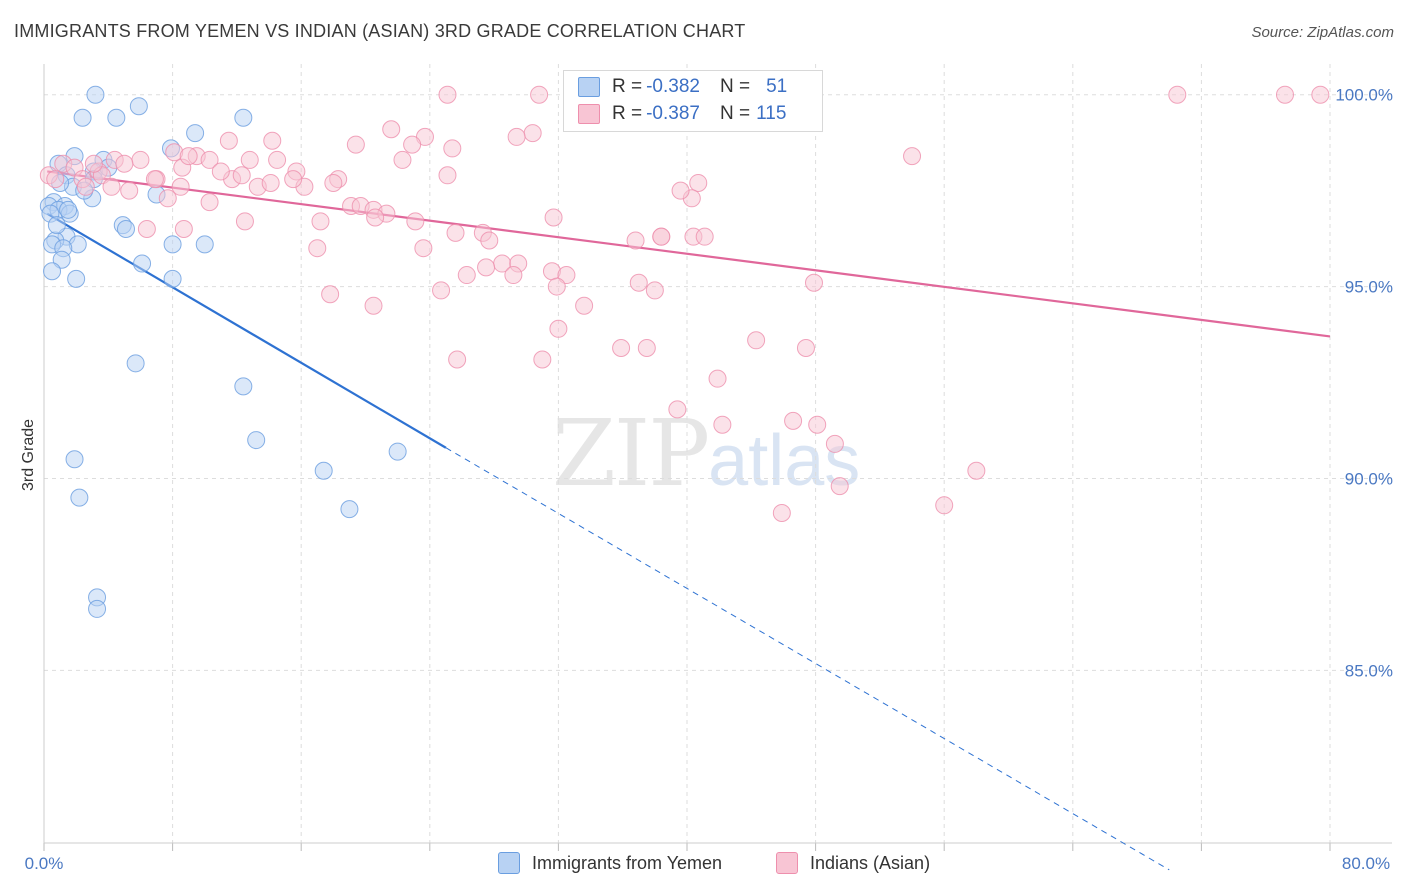 This screenshot has width=1406, height=892. I want to click on legend-r-value: -0.382, so click(673, 86).